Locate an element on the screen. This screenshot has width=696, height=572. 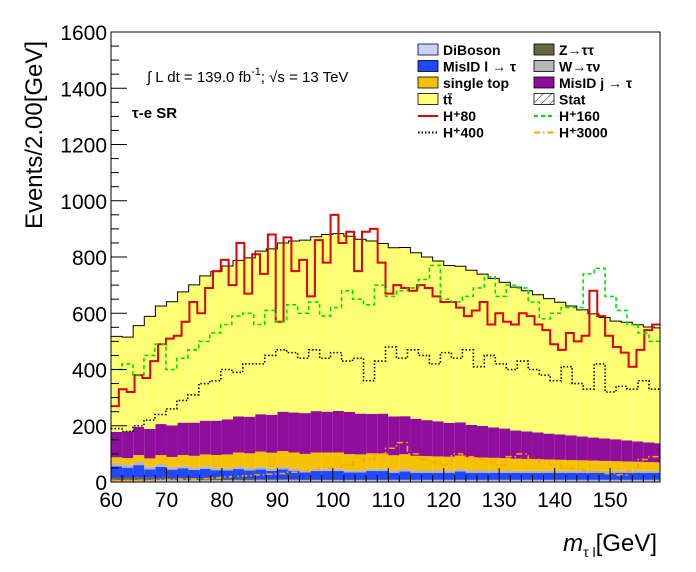
x-axis-title: mτ l[GeV] is located at coordinates (610, 545).